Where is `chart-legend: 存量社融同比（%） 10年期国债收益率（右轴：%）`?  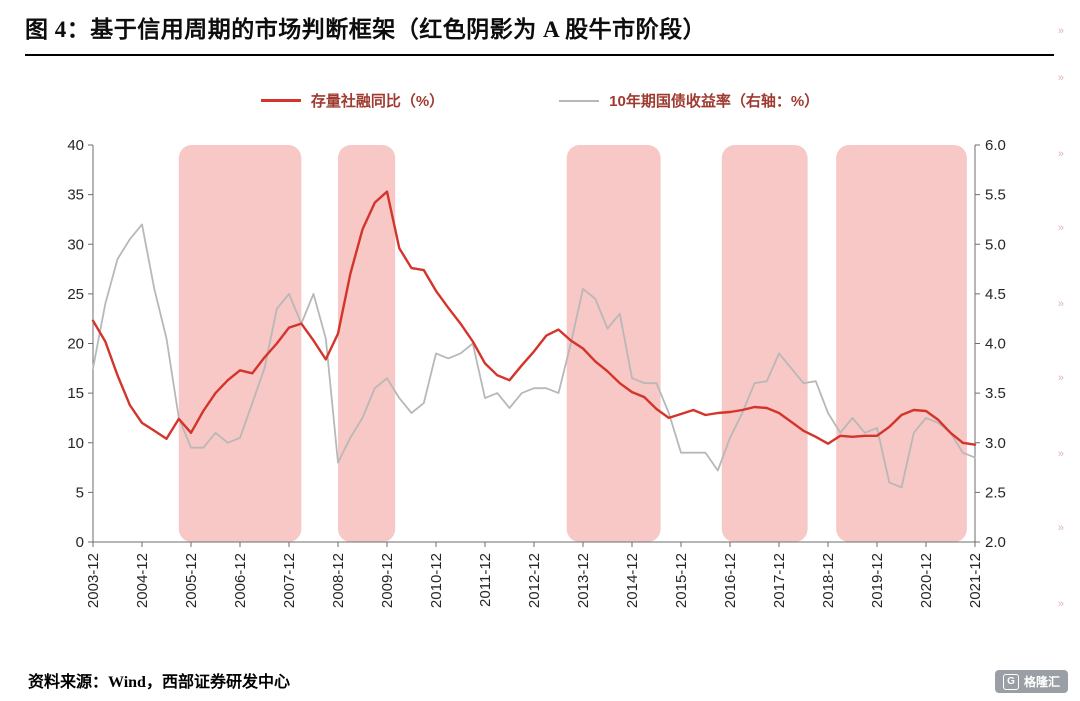
chart-legend: 存量社融同比（%） 10年期国债收益率（右轴：%） is located at coordinates (540, 100).